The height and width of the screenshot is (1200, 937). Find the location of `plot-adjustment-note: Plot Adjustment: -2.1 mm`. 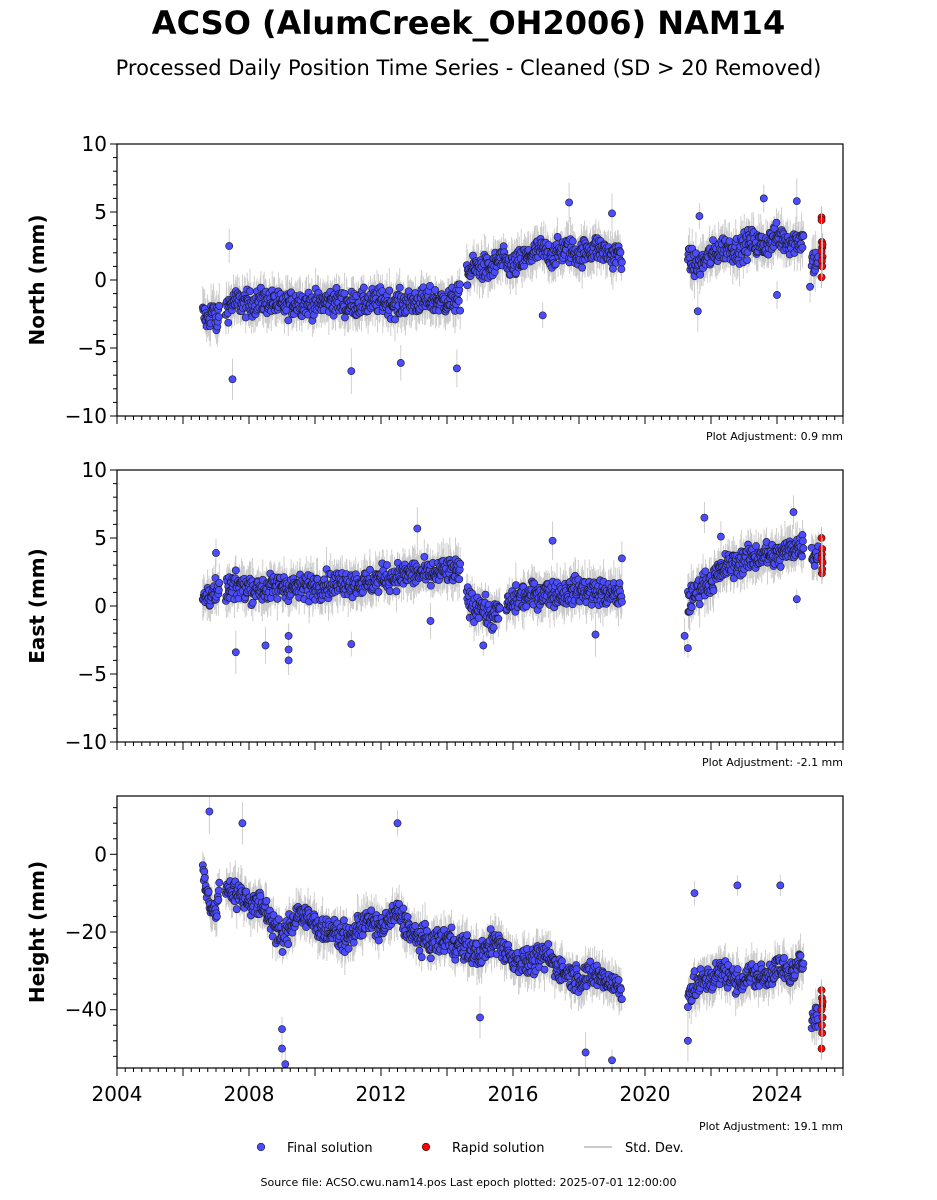

plot-adjustment-note: Plot Adjustment: -2.1 mm is located at coordinates (772, 762).